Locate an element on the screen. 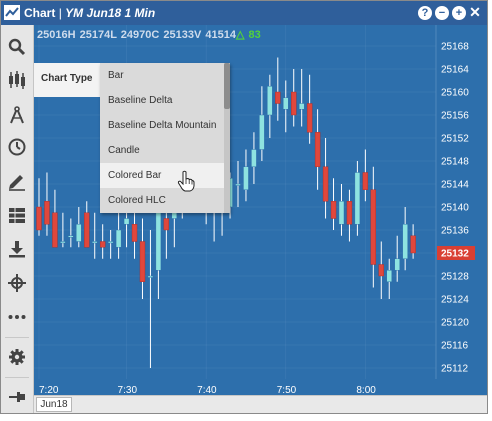  y-tick-label: 25160 is located at coordinates (455, 93).